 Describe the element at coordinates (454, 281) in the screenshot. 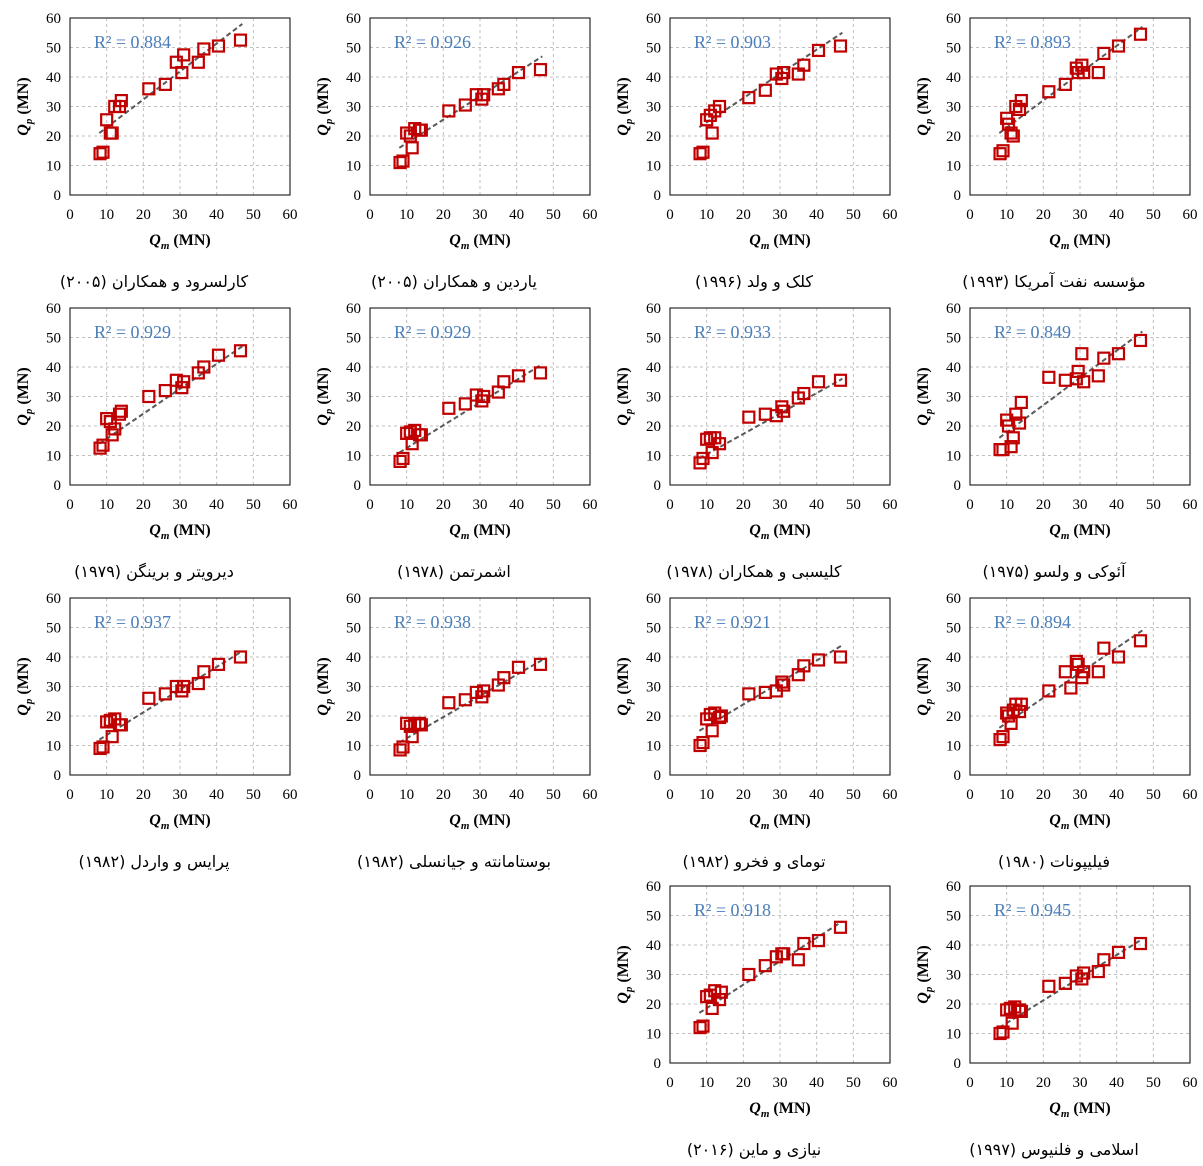

I see `chart-caption: یاردین و همکاران (۲۰۰۵)` at that location.